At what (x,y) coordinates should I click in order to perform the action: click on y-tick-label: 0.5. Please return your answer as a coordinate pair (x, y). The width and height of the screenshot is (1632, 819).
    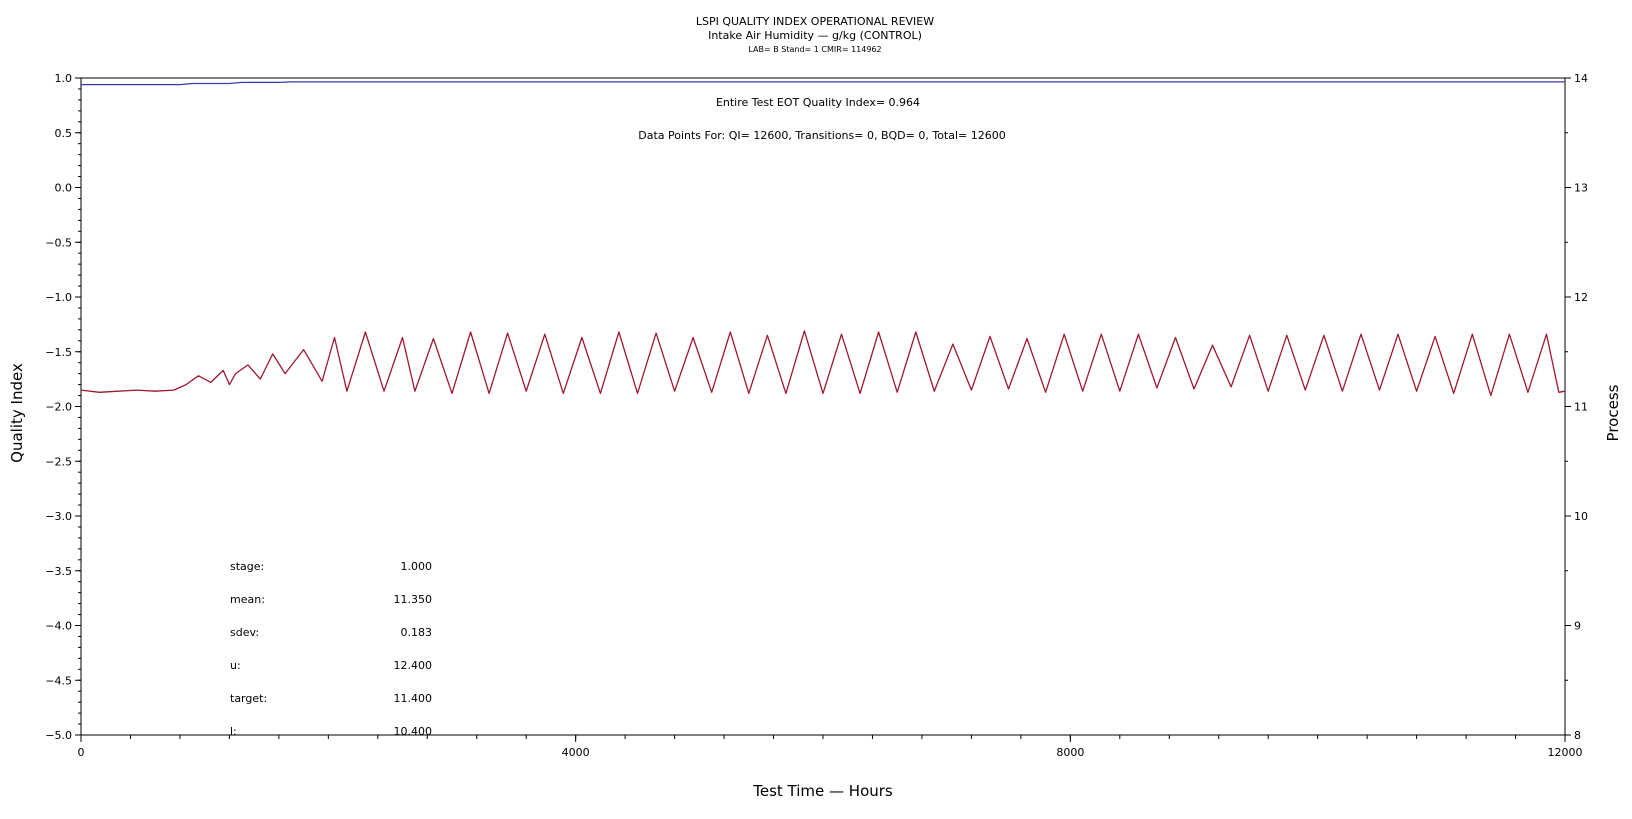
    Looking at the image, I should click on (64, 133).